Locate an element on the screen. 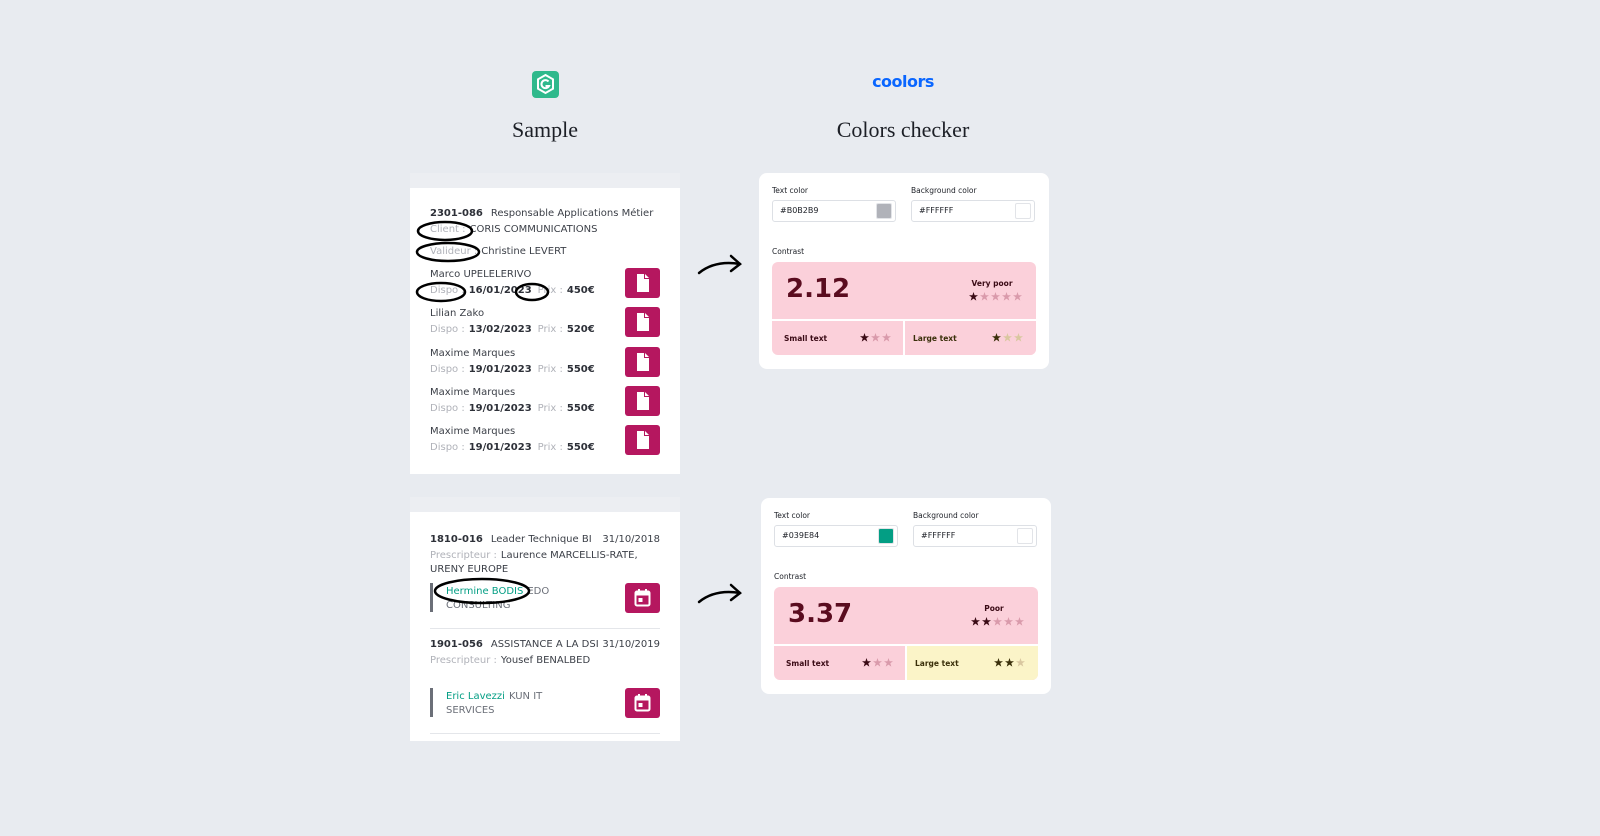  contact-name: Hermine BODIS is located at coordinates (485, 591).